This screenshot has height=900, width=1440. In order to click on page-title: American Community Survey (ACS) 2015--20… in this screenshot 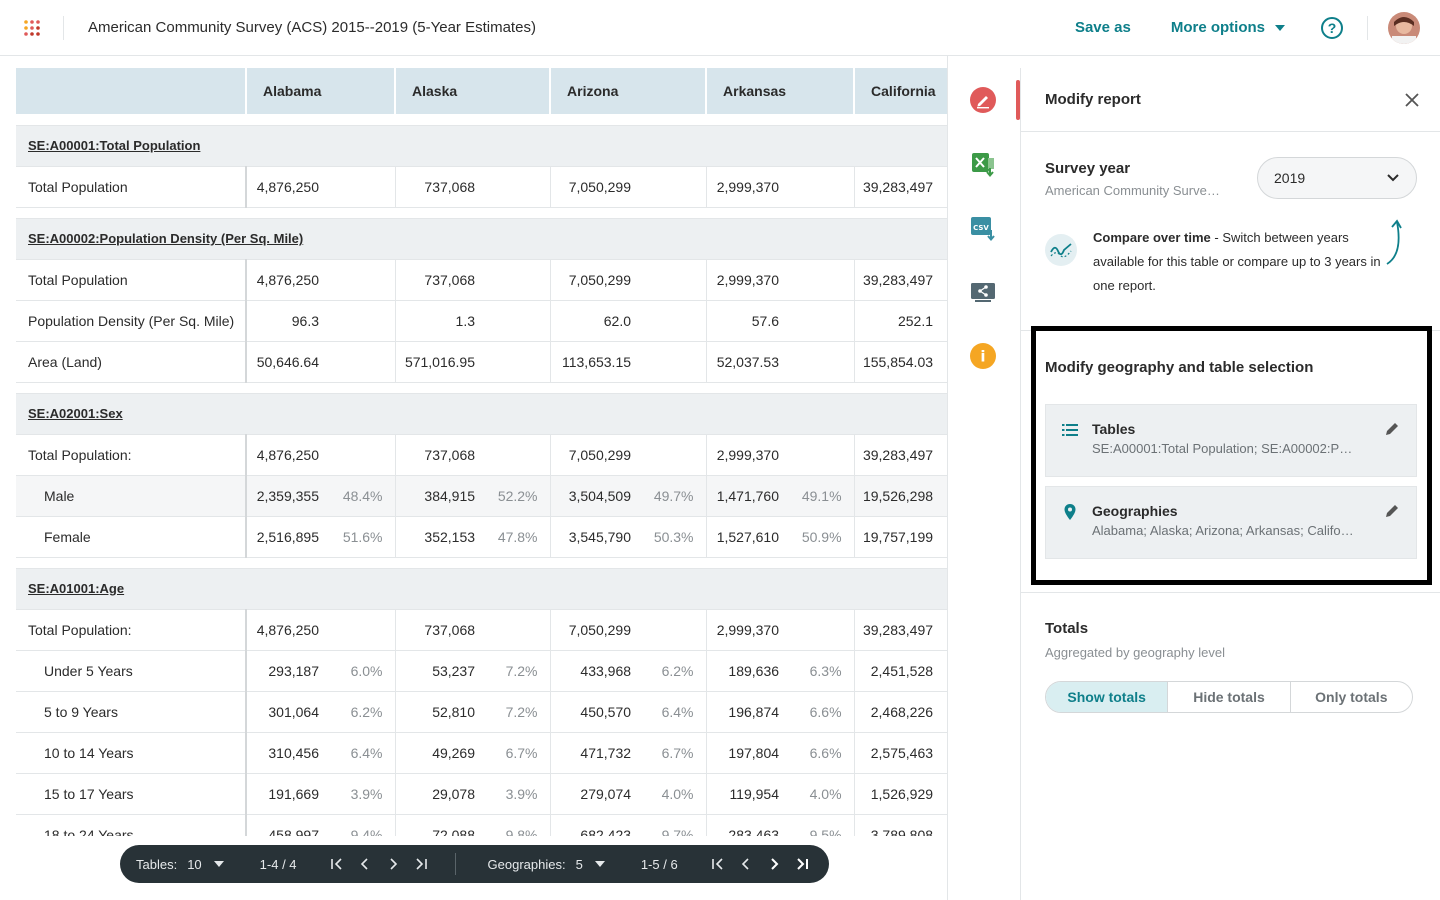, I will do `click(312, 27)`.